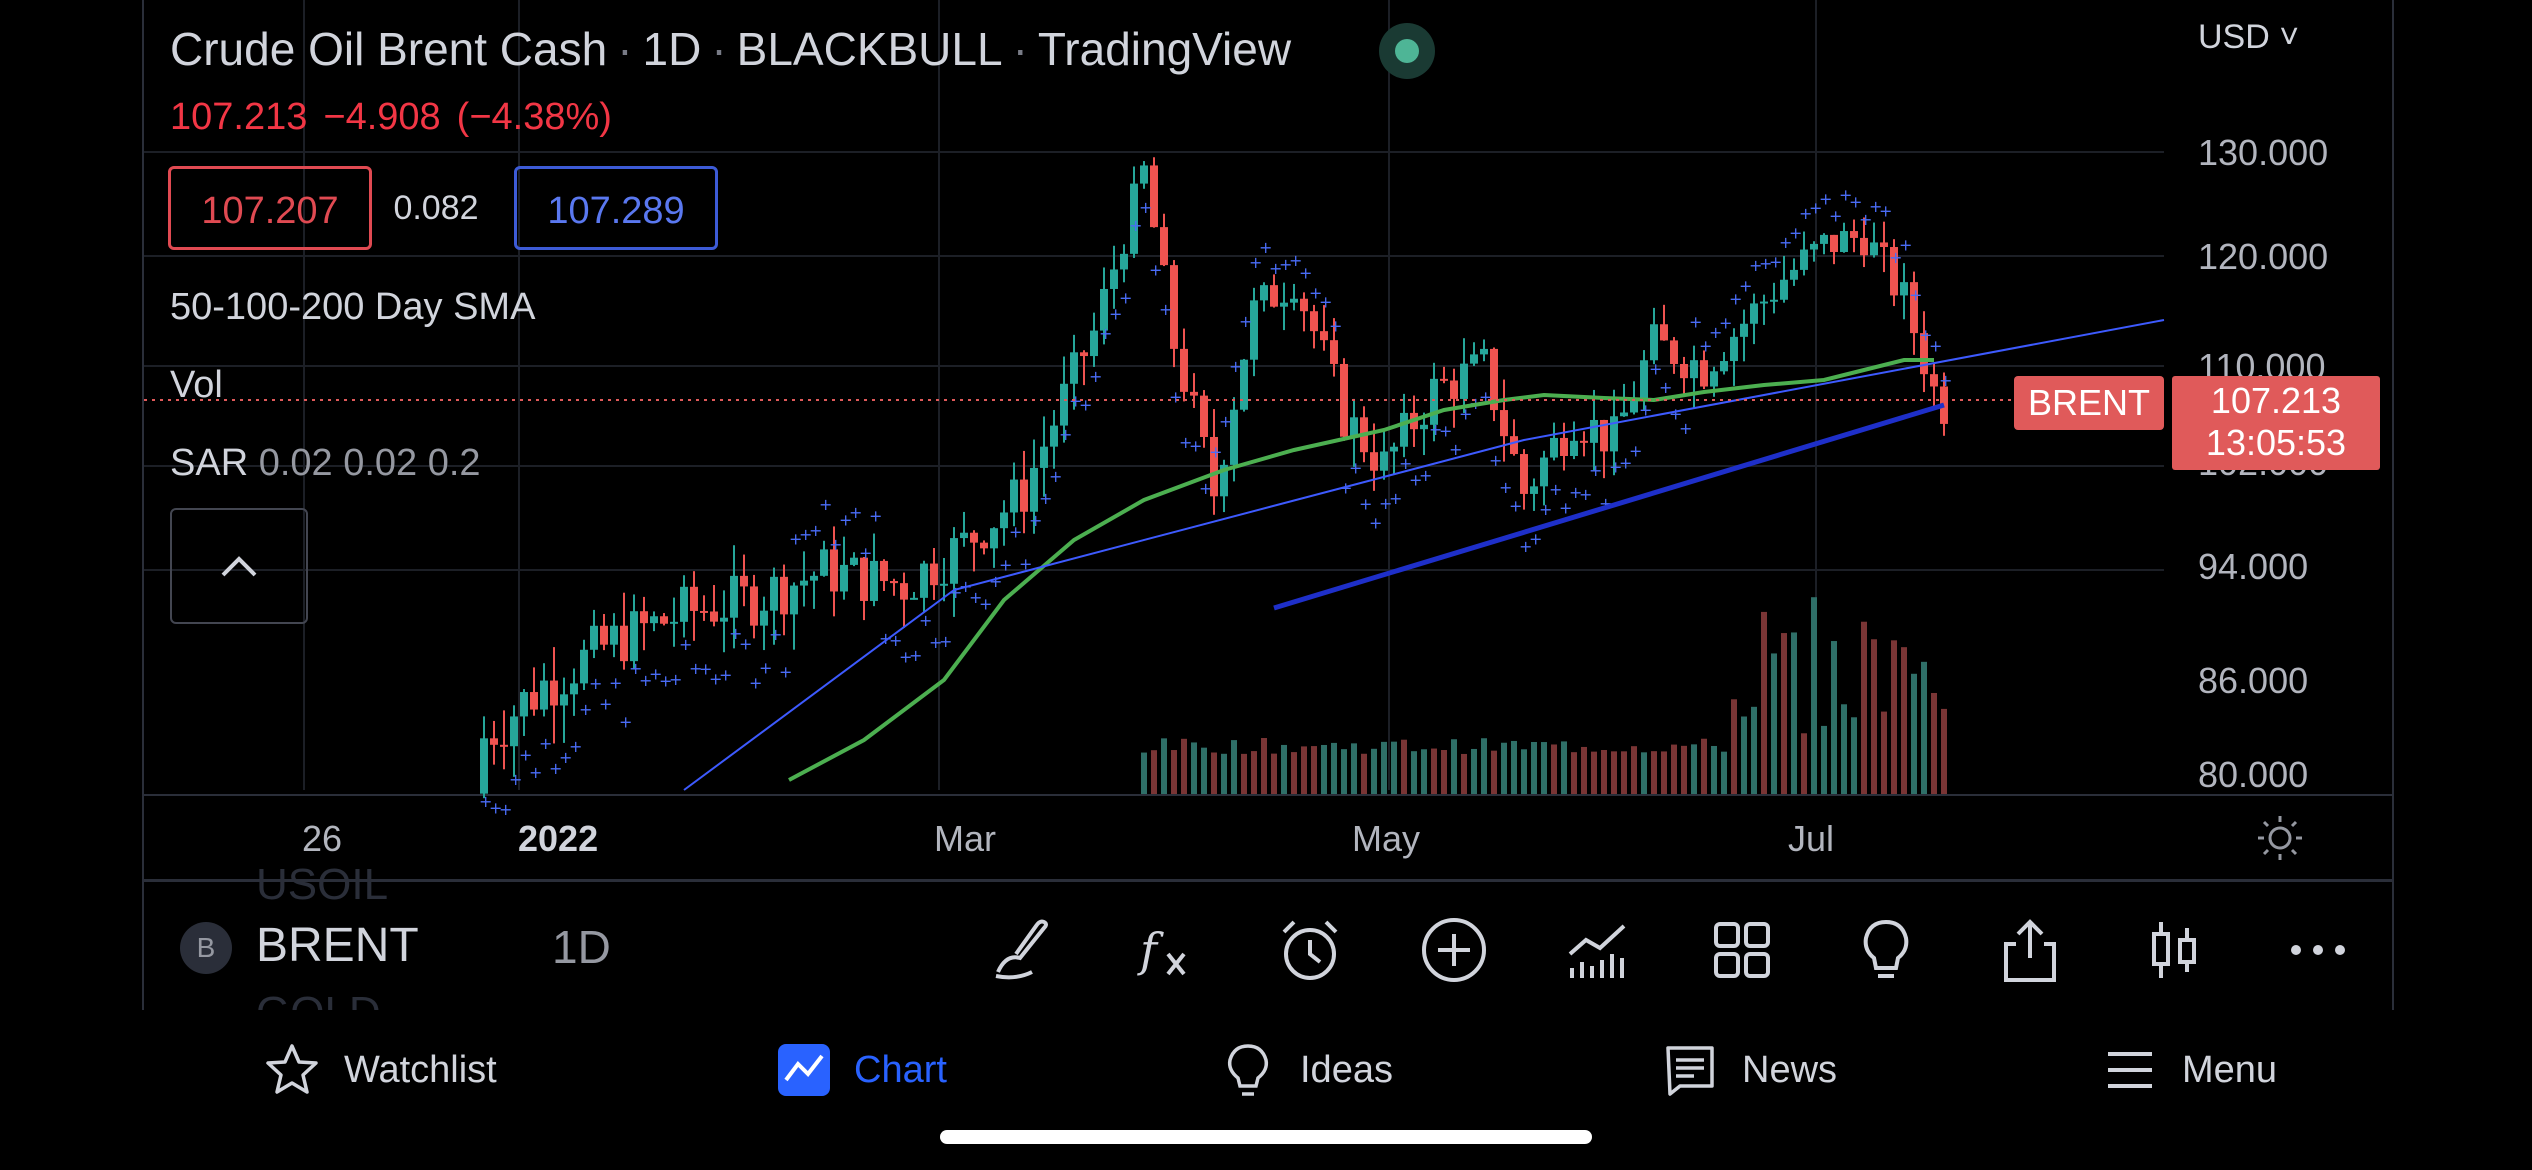 This screenshot has width=2532, height=1170. I want to click on chevron-up-icon, so click(239, 566).